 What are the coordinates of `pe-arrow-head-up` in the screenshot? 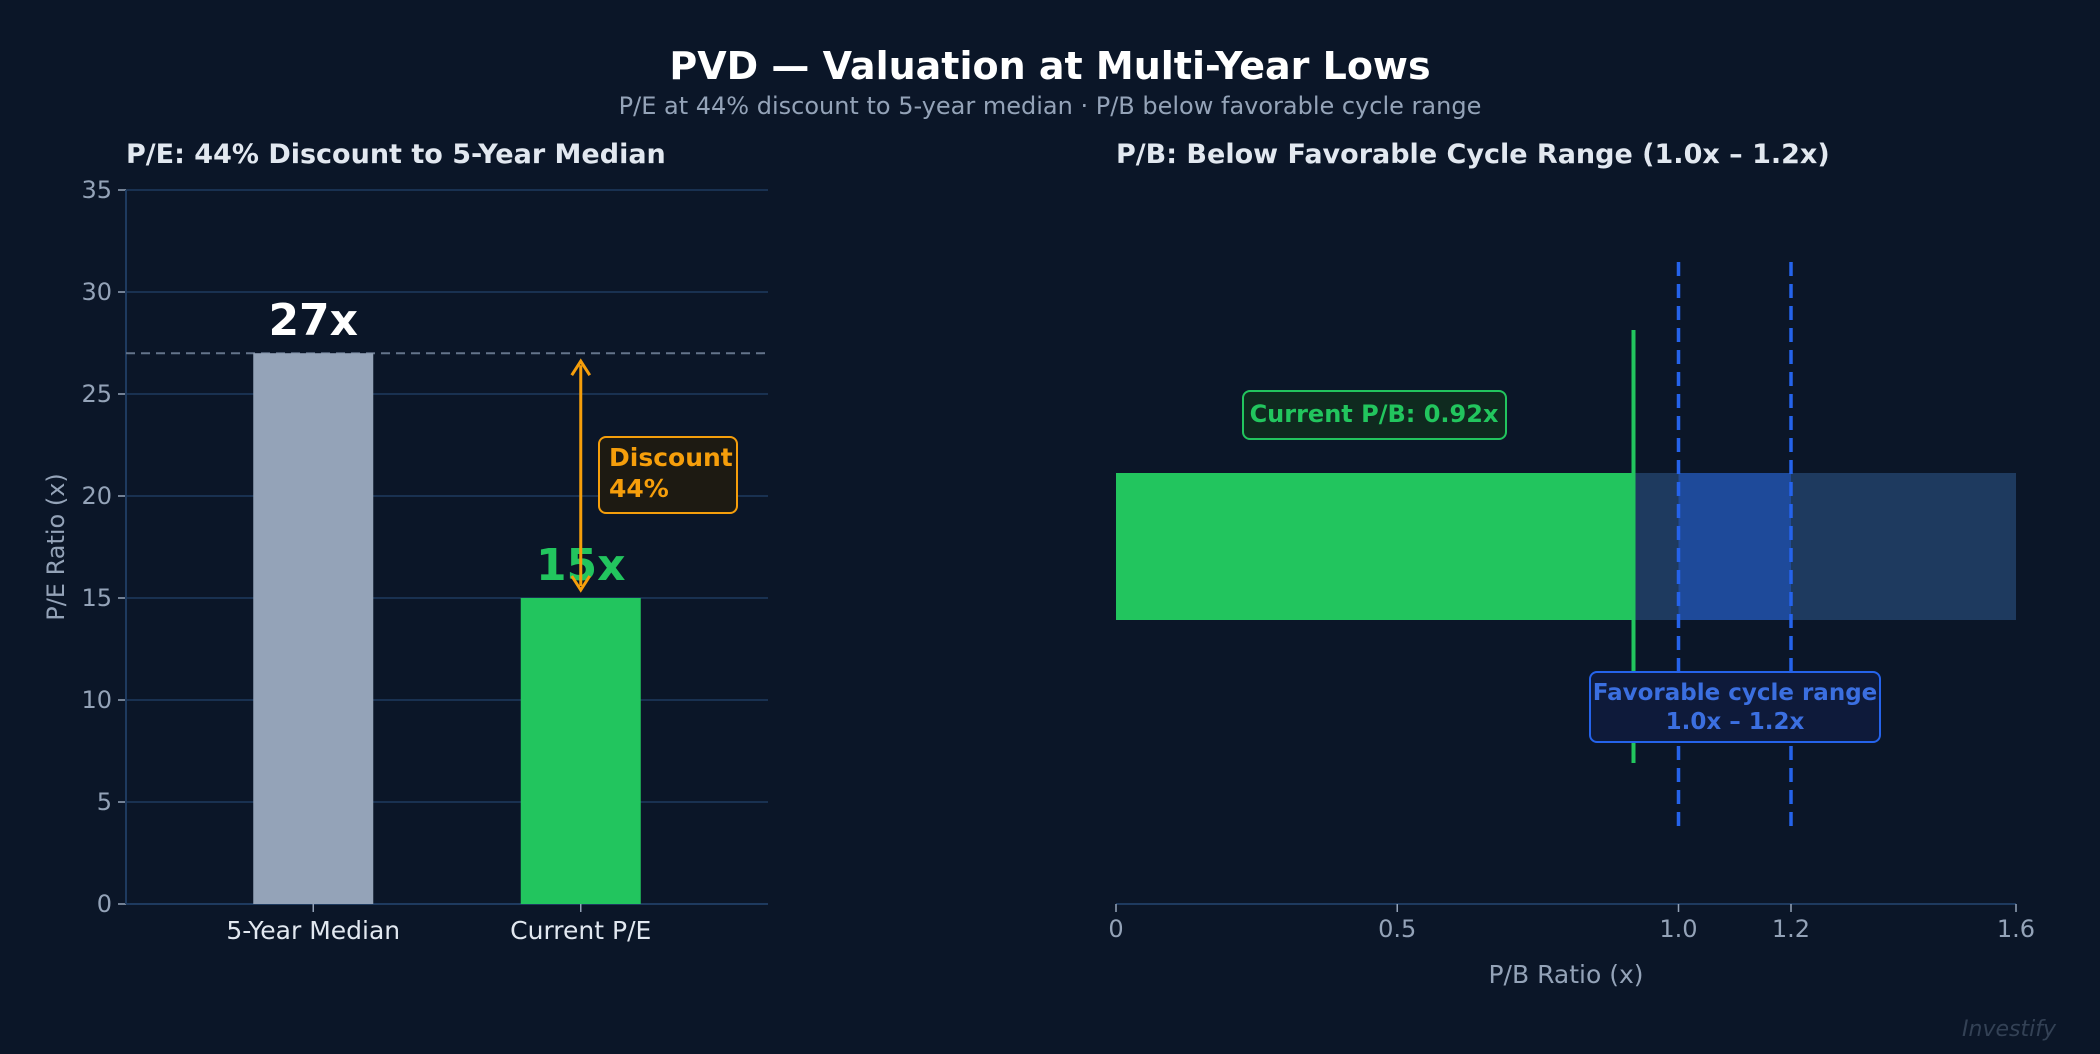 It's located at (581, 367).